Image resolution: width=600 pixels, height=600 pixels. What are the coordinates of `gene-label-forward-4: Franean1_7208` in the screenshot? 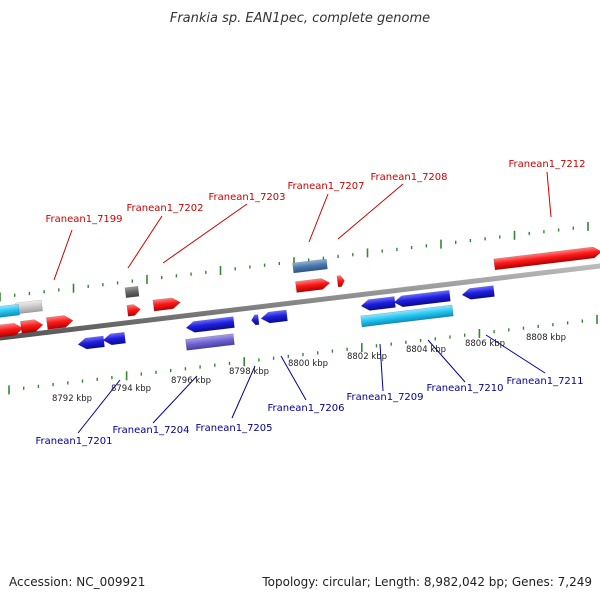 It's located at (408, 177).